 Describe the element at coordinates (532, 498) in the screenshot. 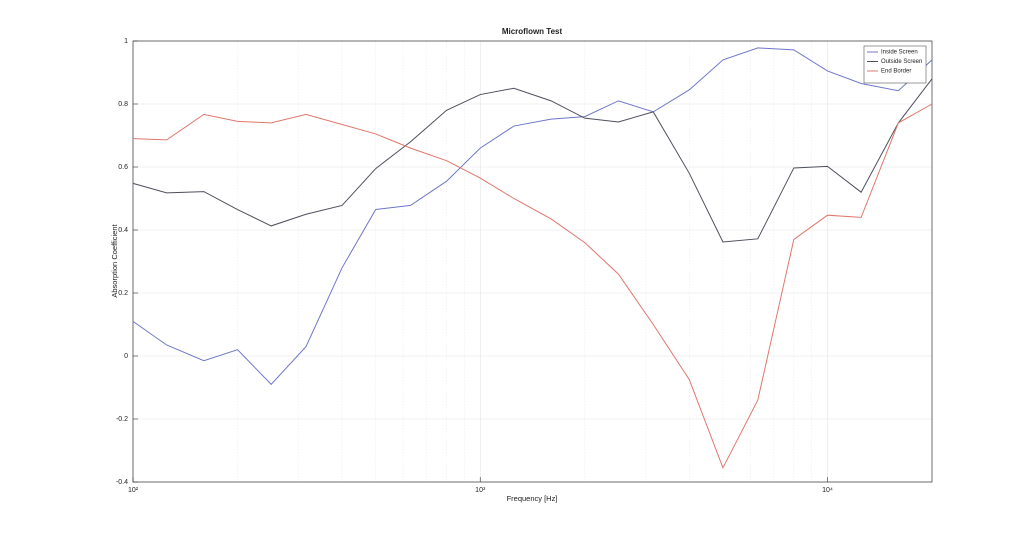

I see `x-axis-label: Frequency [Hz]` at that location.